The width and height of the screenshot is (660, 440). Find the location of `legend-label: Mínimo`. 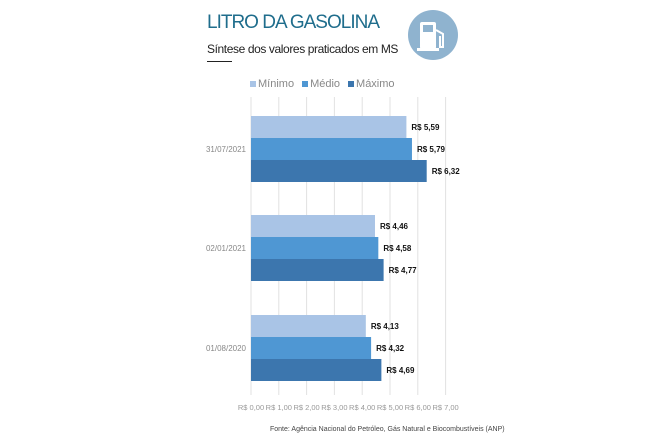

legend-label: Mínimo is located at coordinates (276, 84).